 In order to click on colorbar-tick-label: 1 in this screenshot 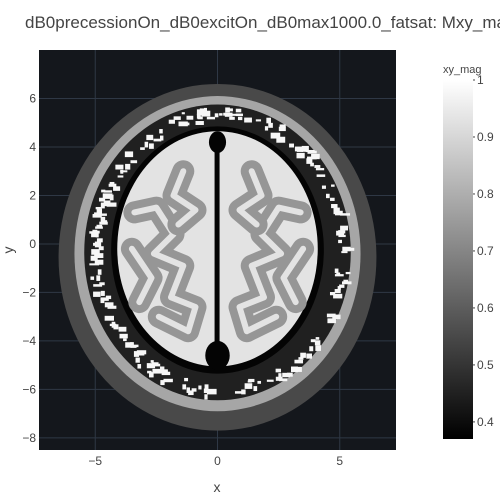, I will do `click(480, 80)`.